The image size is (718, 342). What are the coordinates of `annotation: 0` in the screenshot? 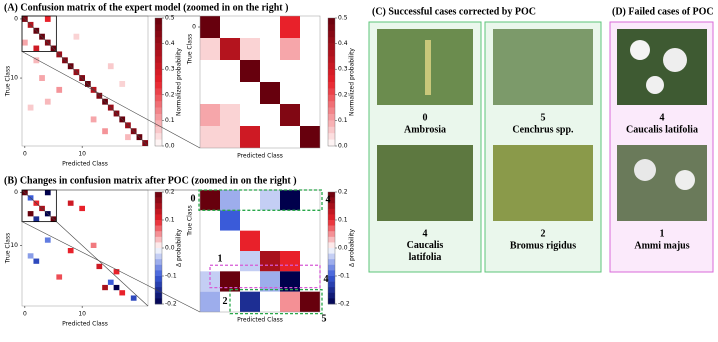 It's located at (193, 198).